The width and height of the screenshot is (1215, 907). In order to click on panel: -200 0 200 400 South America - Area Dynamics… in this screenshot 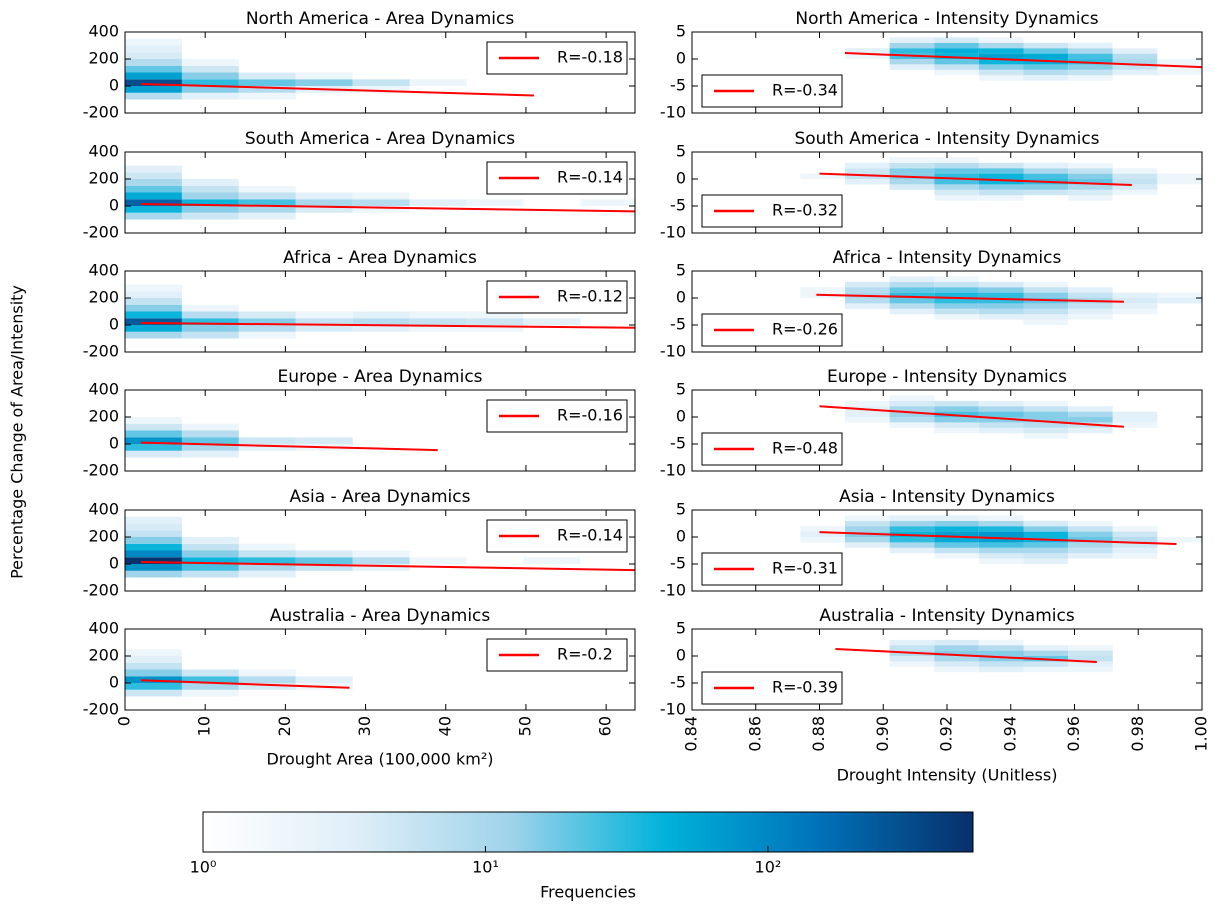, I will do `click(359, 185)`.